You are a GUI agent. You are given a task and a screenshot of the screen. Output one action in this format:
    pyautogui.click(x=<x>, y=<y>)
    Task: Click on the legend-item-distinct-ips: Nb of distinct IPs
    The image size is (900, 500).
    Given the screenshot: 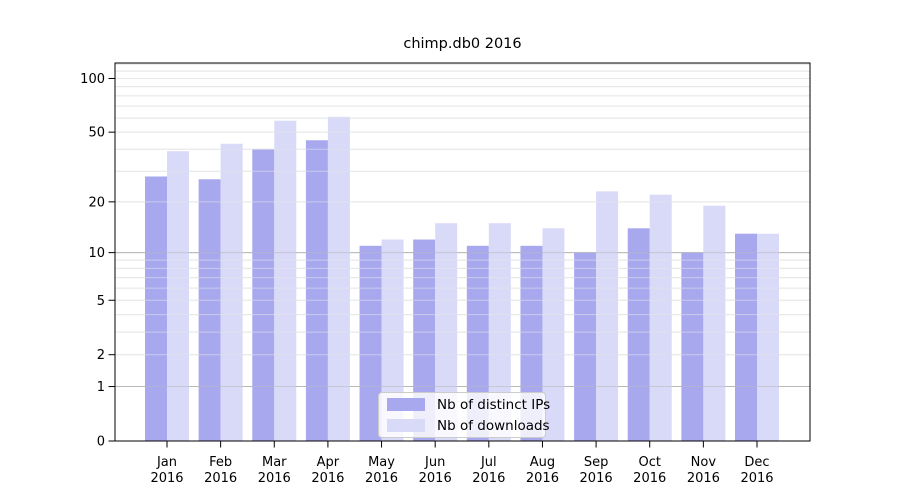 What is the action you would take?
    pyautogui.click(x=468, y=405)
    